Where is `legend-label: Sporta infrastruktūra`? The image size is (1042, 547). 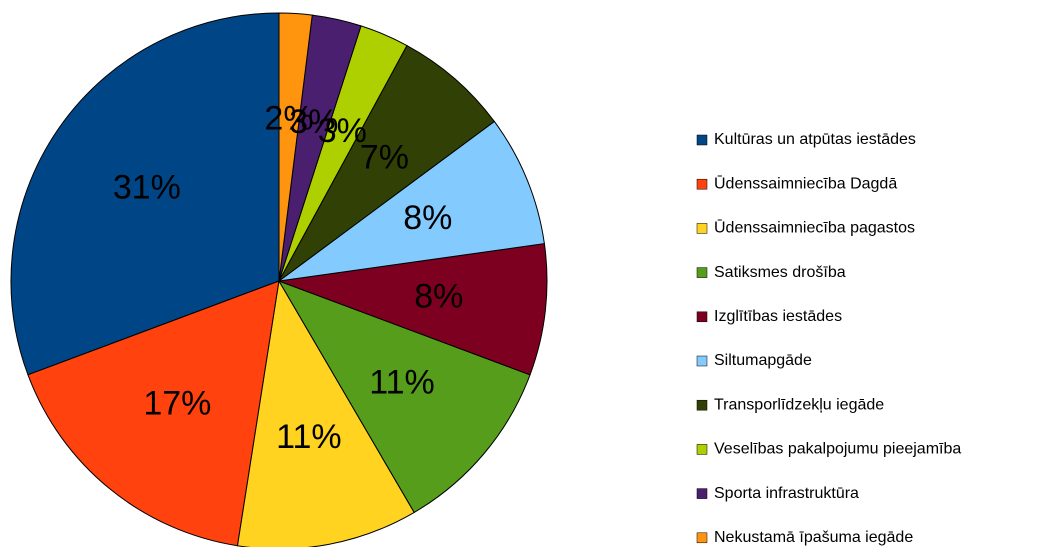 legend-label: Sporta infrastruktūra is located at coordinates (786, 493).